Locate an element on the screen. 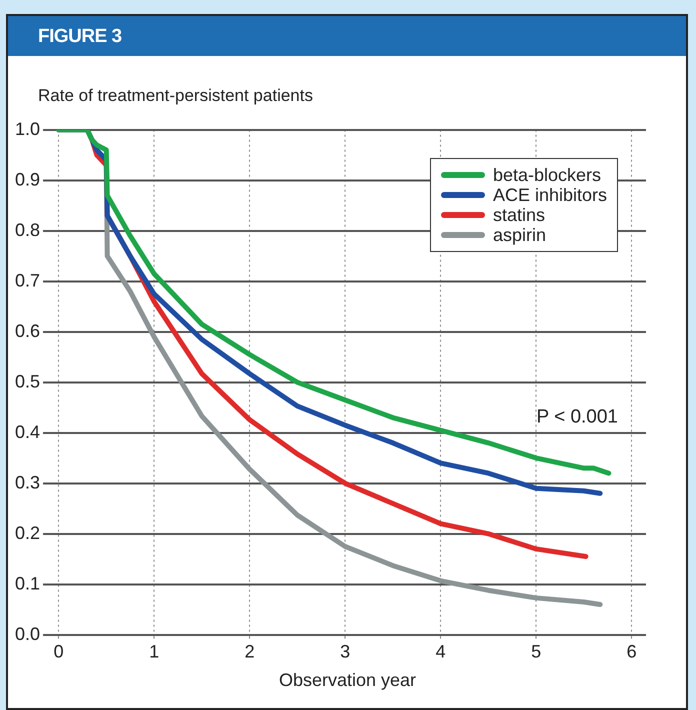 The height and width of the screenshot is (710, 696). y-tick-label: 0.2 is located at coordinates (27, 532).